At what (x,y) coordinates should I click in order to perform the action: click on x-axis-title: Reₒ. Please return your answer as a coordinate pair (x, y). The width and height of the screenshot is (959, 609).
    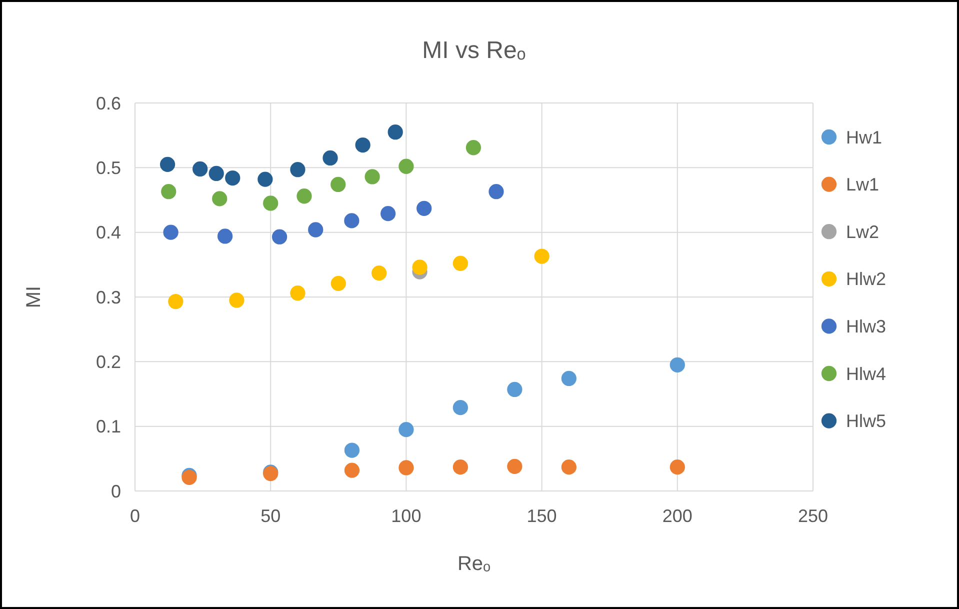
    Looking at the image, I should click on (474, 564).